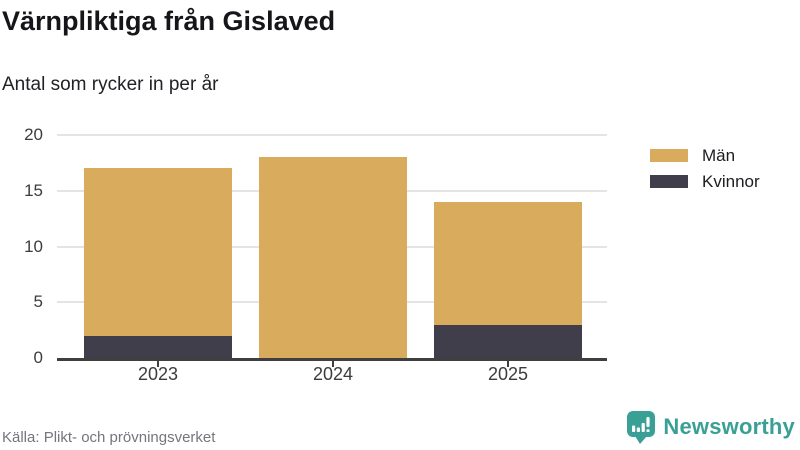 This screenshot has width=800, height=450. What do you see at coordinates (332, 359) in the screenshot?
I see `x-axis-line` at bounding box center [332, 359].